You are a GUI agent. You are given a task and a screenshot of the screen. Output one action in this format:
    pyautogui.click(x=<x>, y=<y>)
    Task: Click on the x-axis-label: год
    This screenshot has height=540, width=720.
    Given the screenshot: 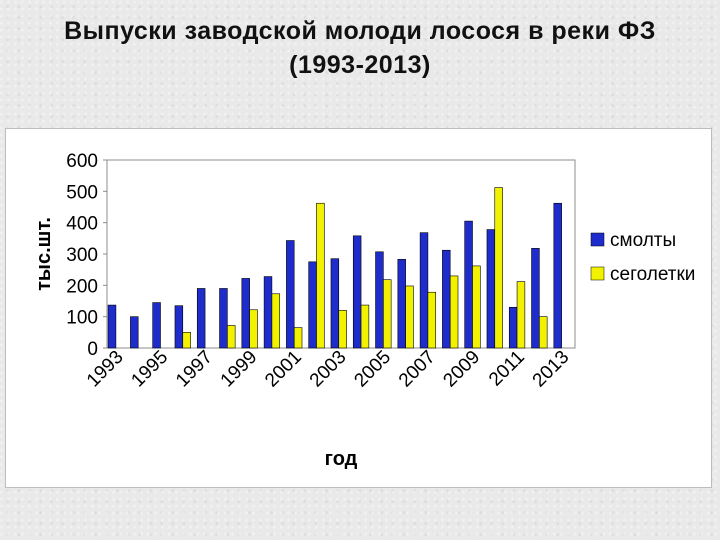 What is the action you would take?
    pyautogui.click(x=341, y=459)
    